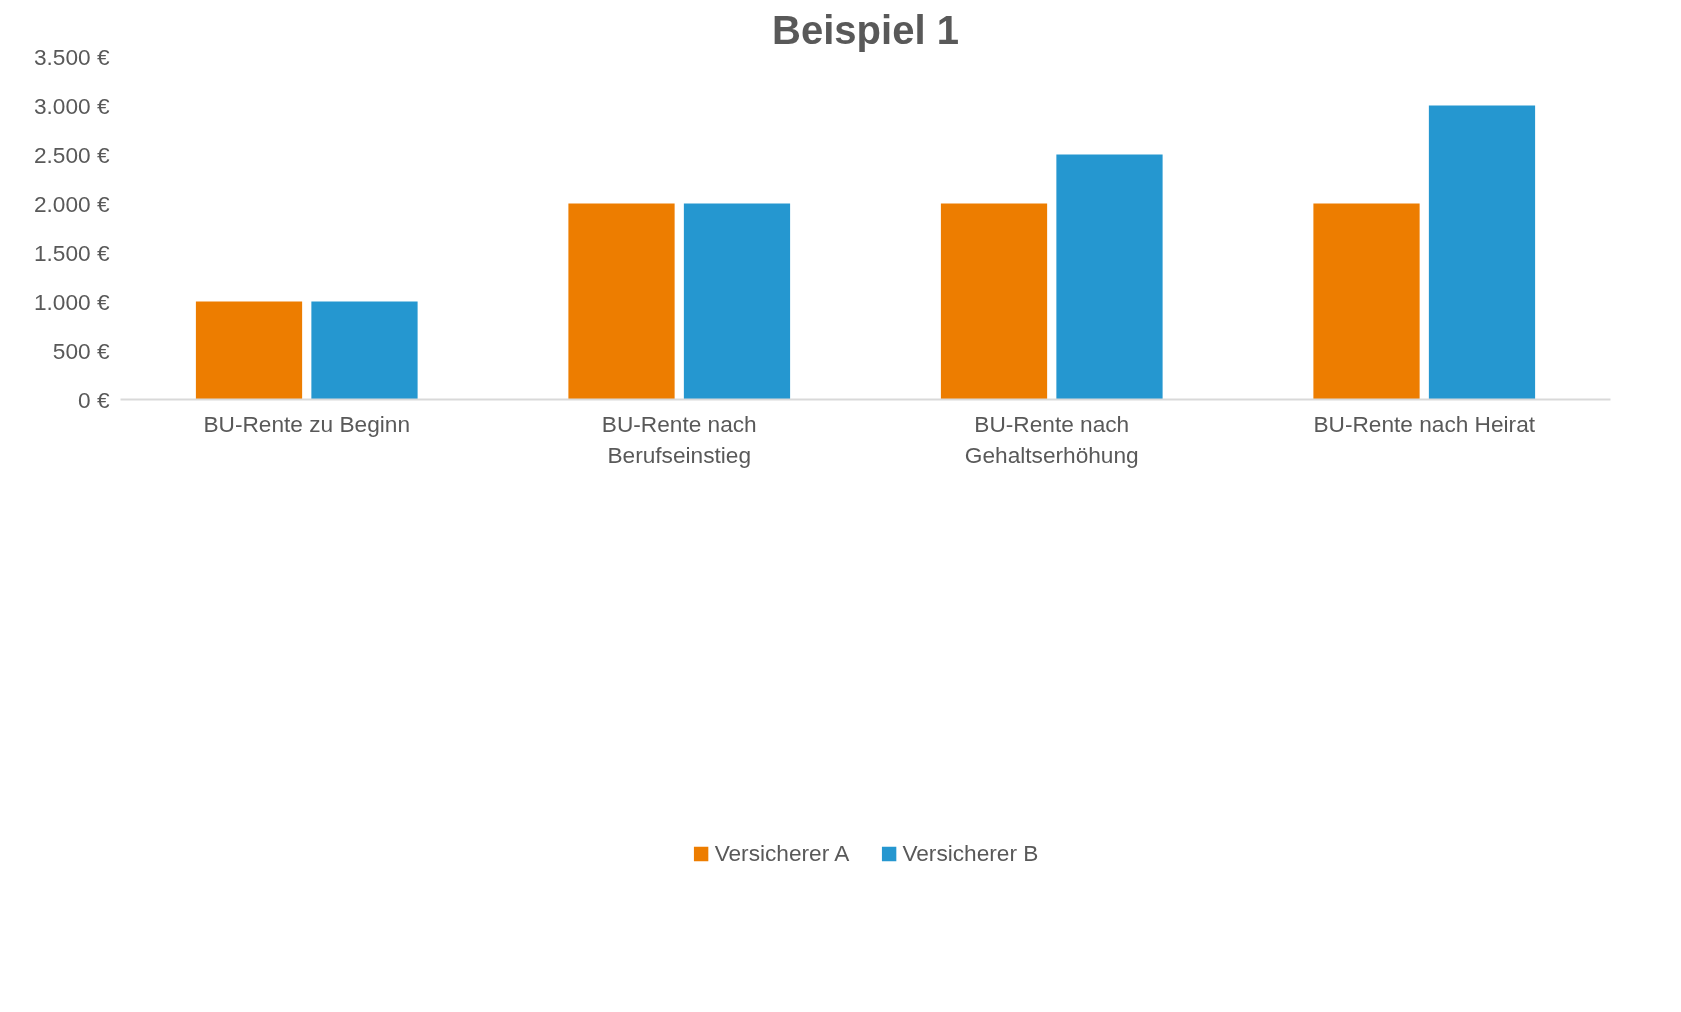 This screenshot has height=1012, width=1681. What do you see at coordinates (1424, 423) in the screenshot?
I see `x-tick-label: BU-Rente nach Heirat` at bounding box center [1424, 423].